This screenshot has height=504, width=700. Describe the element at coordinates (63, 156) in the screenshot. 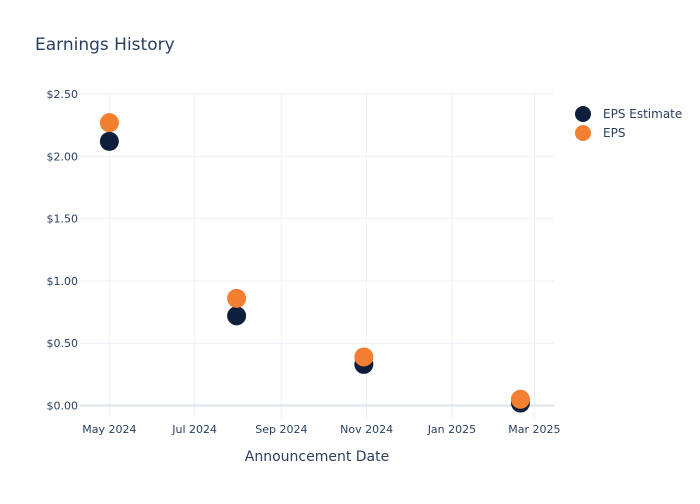

I see `y-tick-label: $2.00` at that location.